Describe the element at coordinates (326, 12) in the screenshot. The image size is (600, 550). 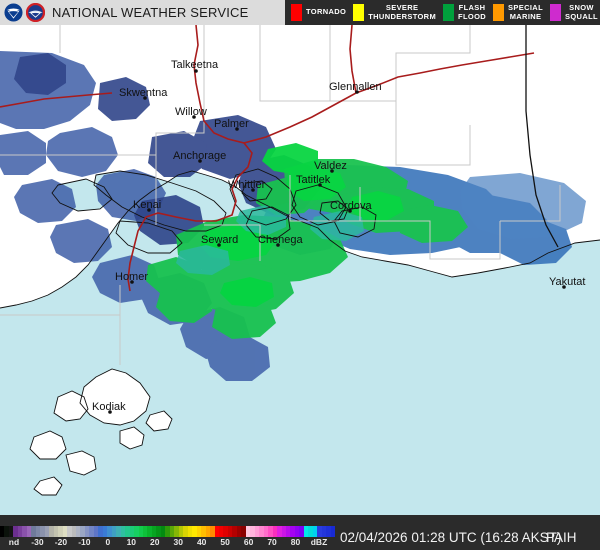
I see `tornado-label: TORNADO` at that location.